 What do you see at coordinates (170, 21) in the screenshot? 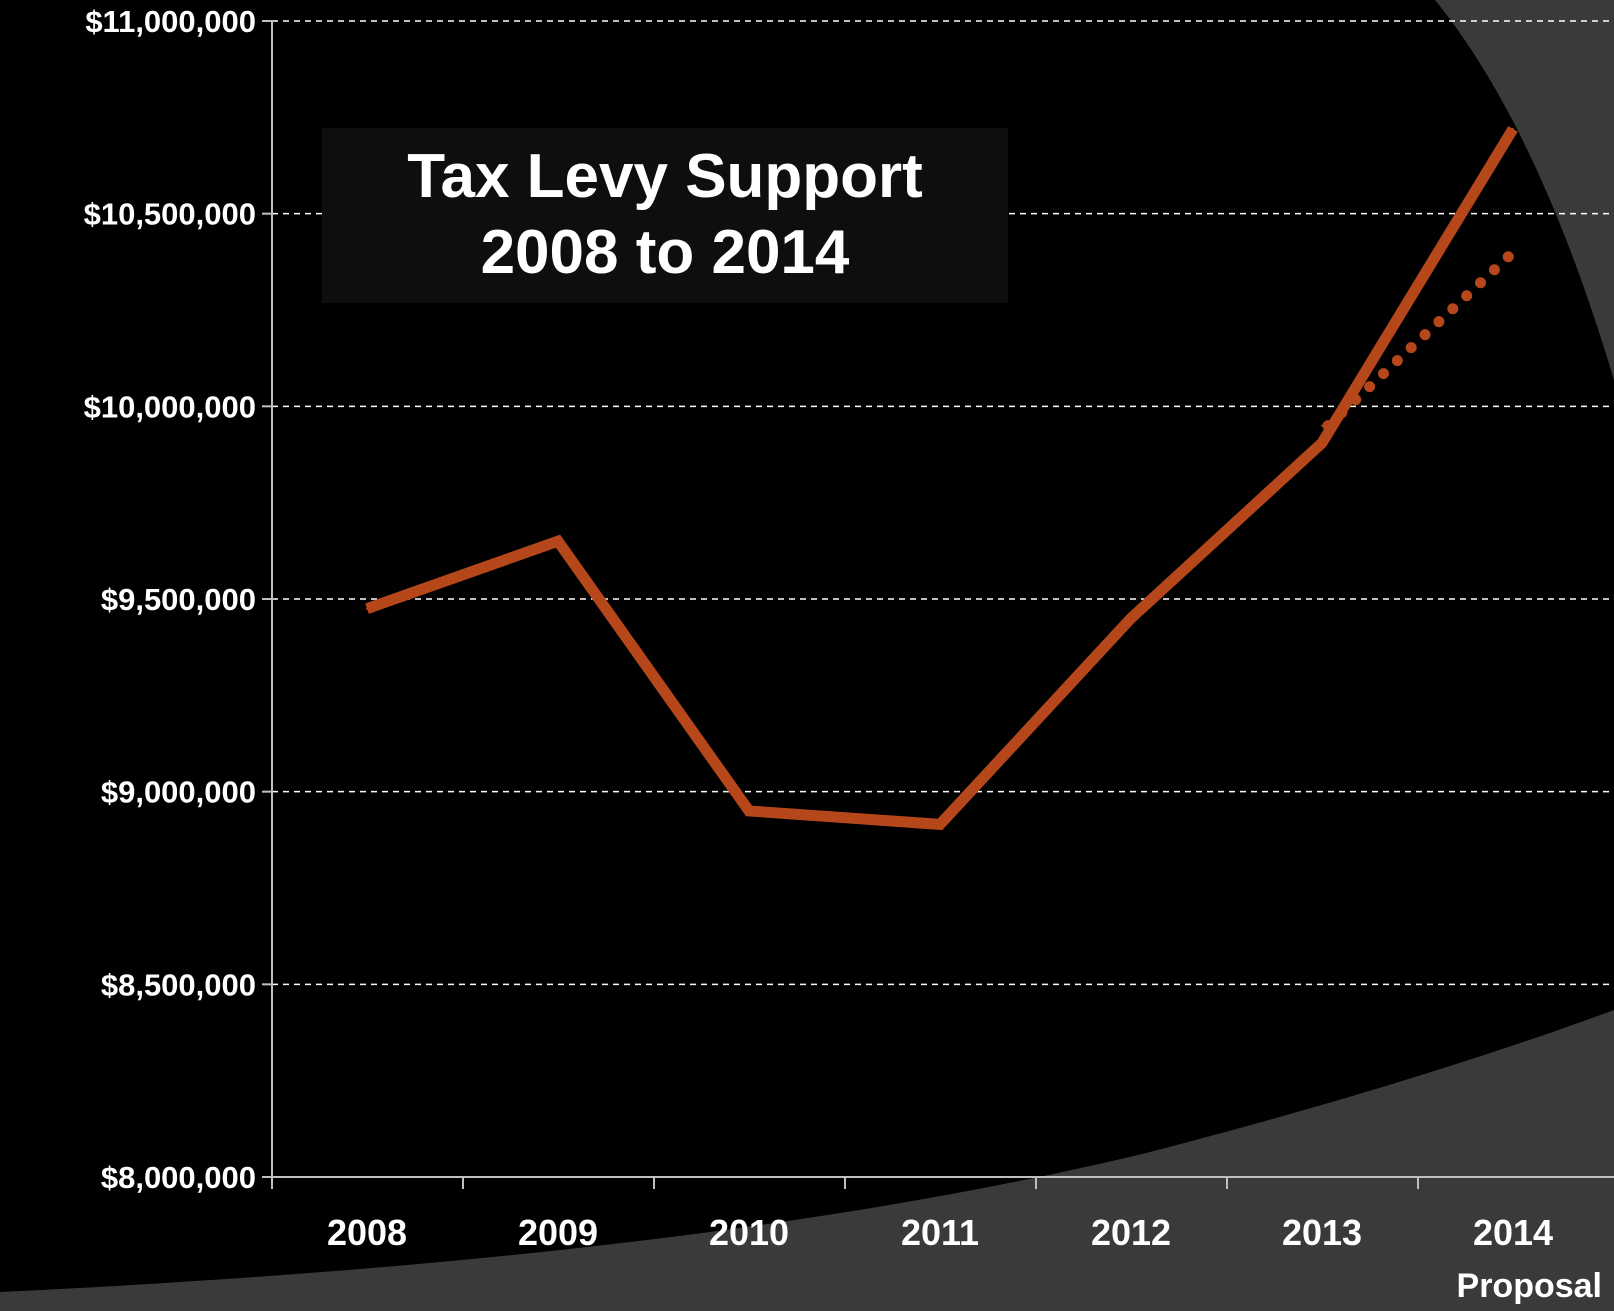
I see `y-tick-label: $11,000,000` at bounding box center [170, 21].